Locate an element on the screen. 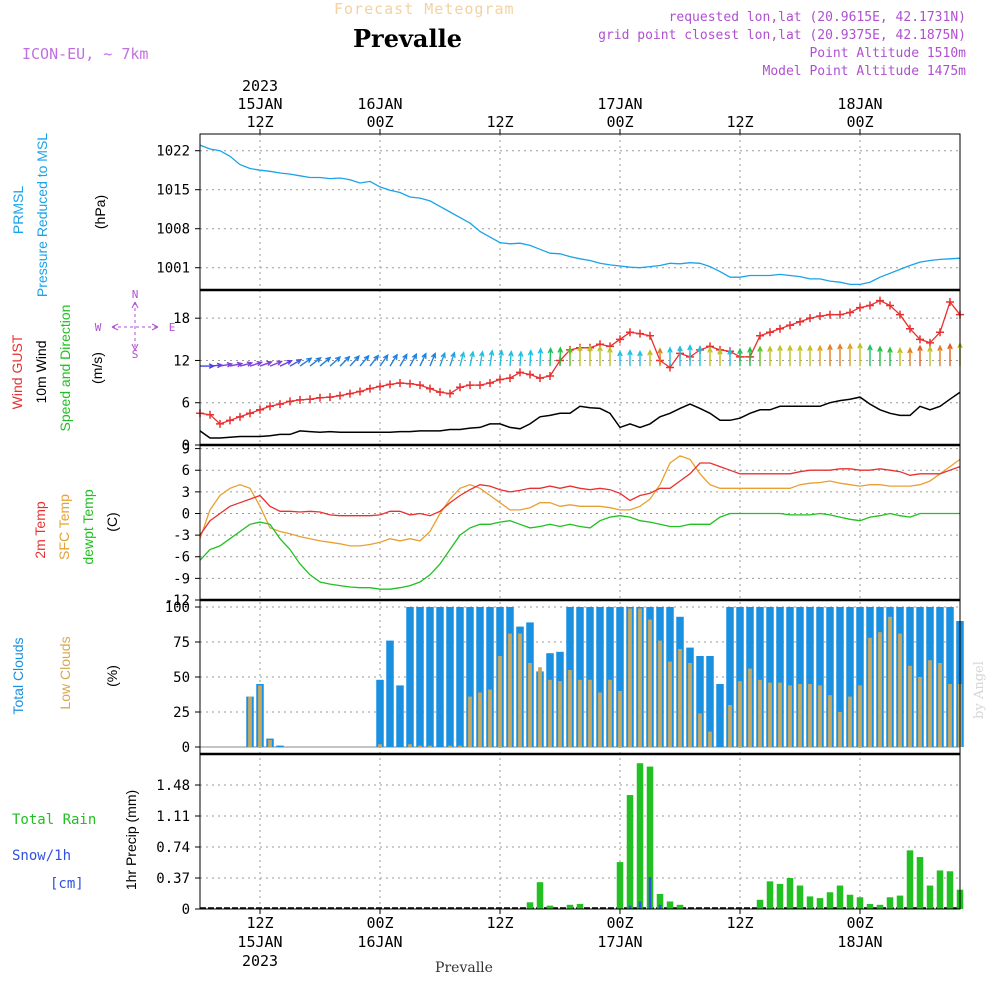 The width and height of the screenshot is (1000, 1000). top-hour-label-2: 12Z is located at coordinates (499, 122).